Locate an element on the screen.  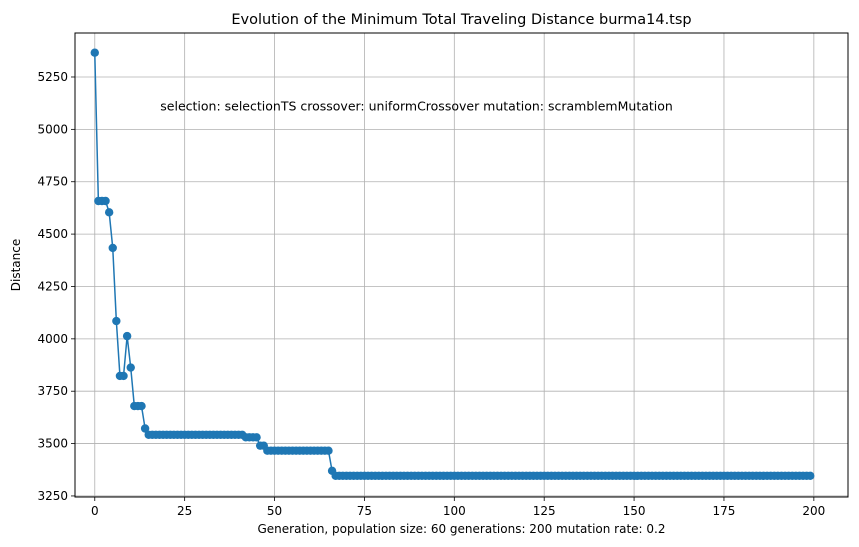
y-tick-label: 4000 is located at coordinates (52, 339).